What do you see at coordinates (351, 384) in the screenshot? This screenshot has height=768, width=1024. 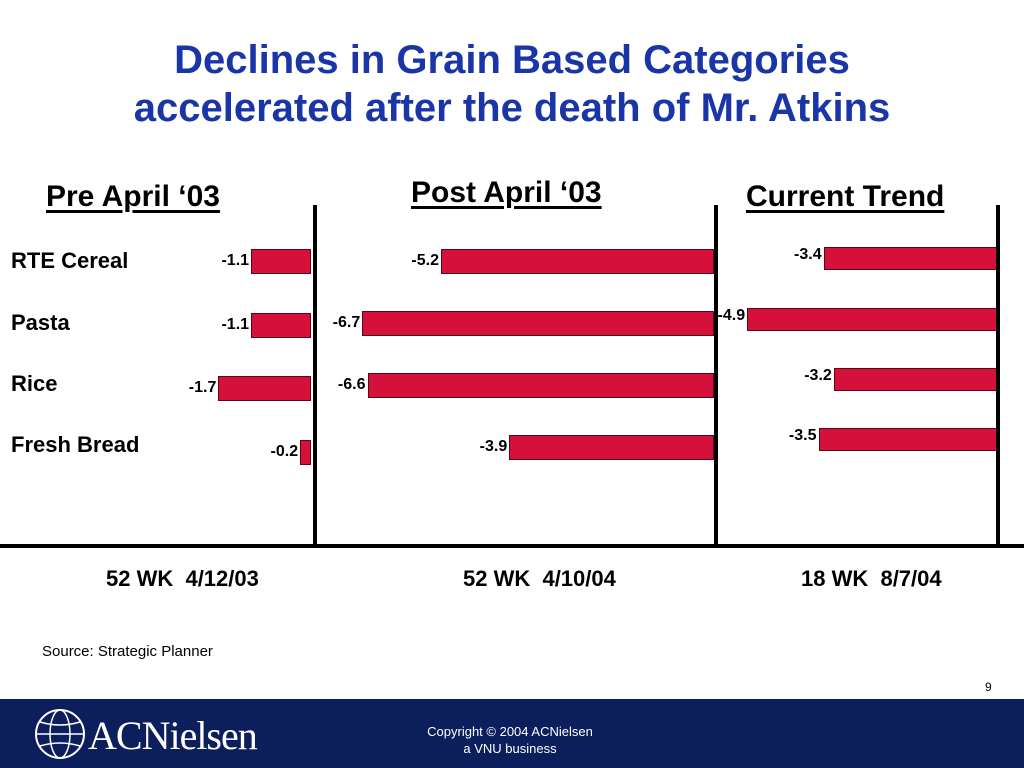 I see `value-label-panel2-rice: -6.6` at bounding box center [351, 384].